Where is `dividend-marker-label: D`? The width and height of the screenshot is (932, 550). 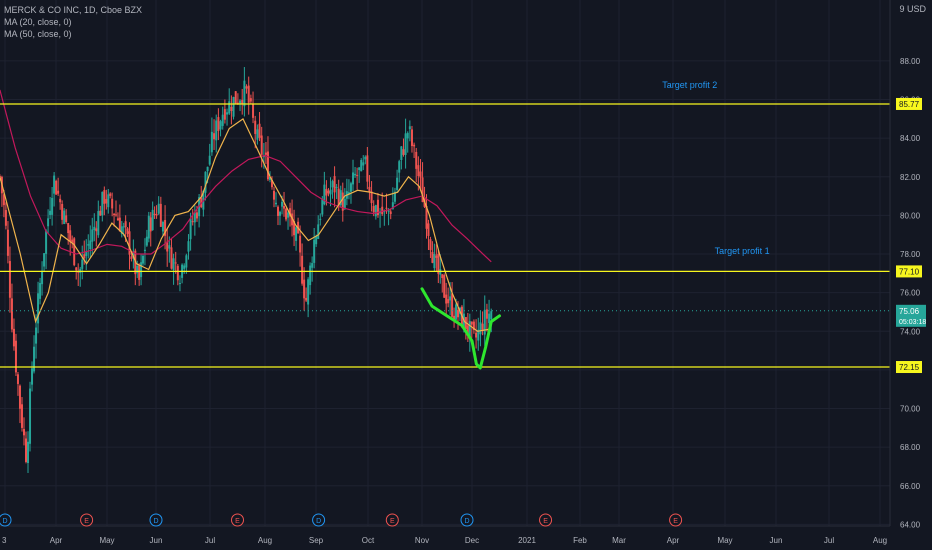
dividend-marker-label: D is located at coordinates (155, 521).